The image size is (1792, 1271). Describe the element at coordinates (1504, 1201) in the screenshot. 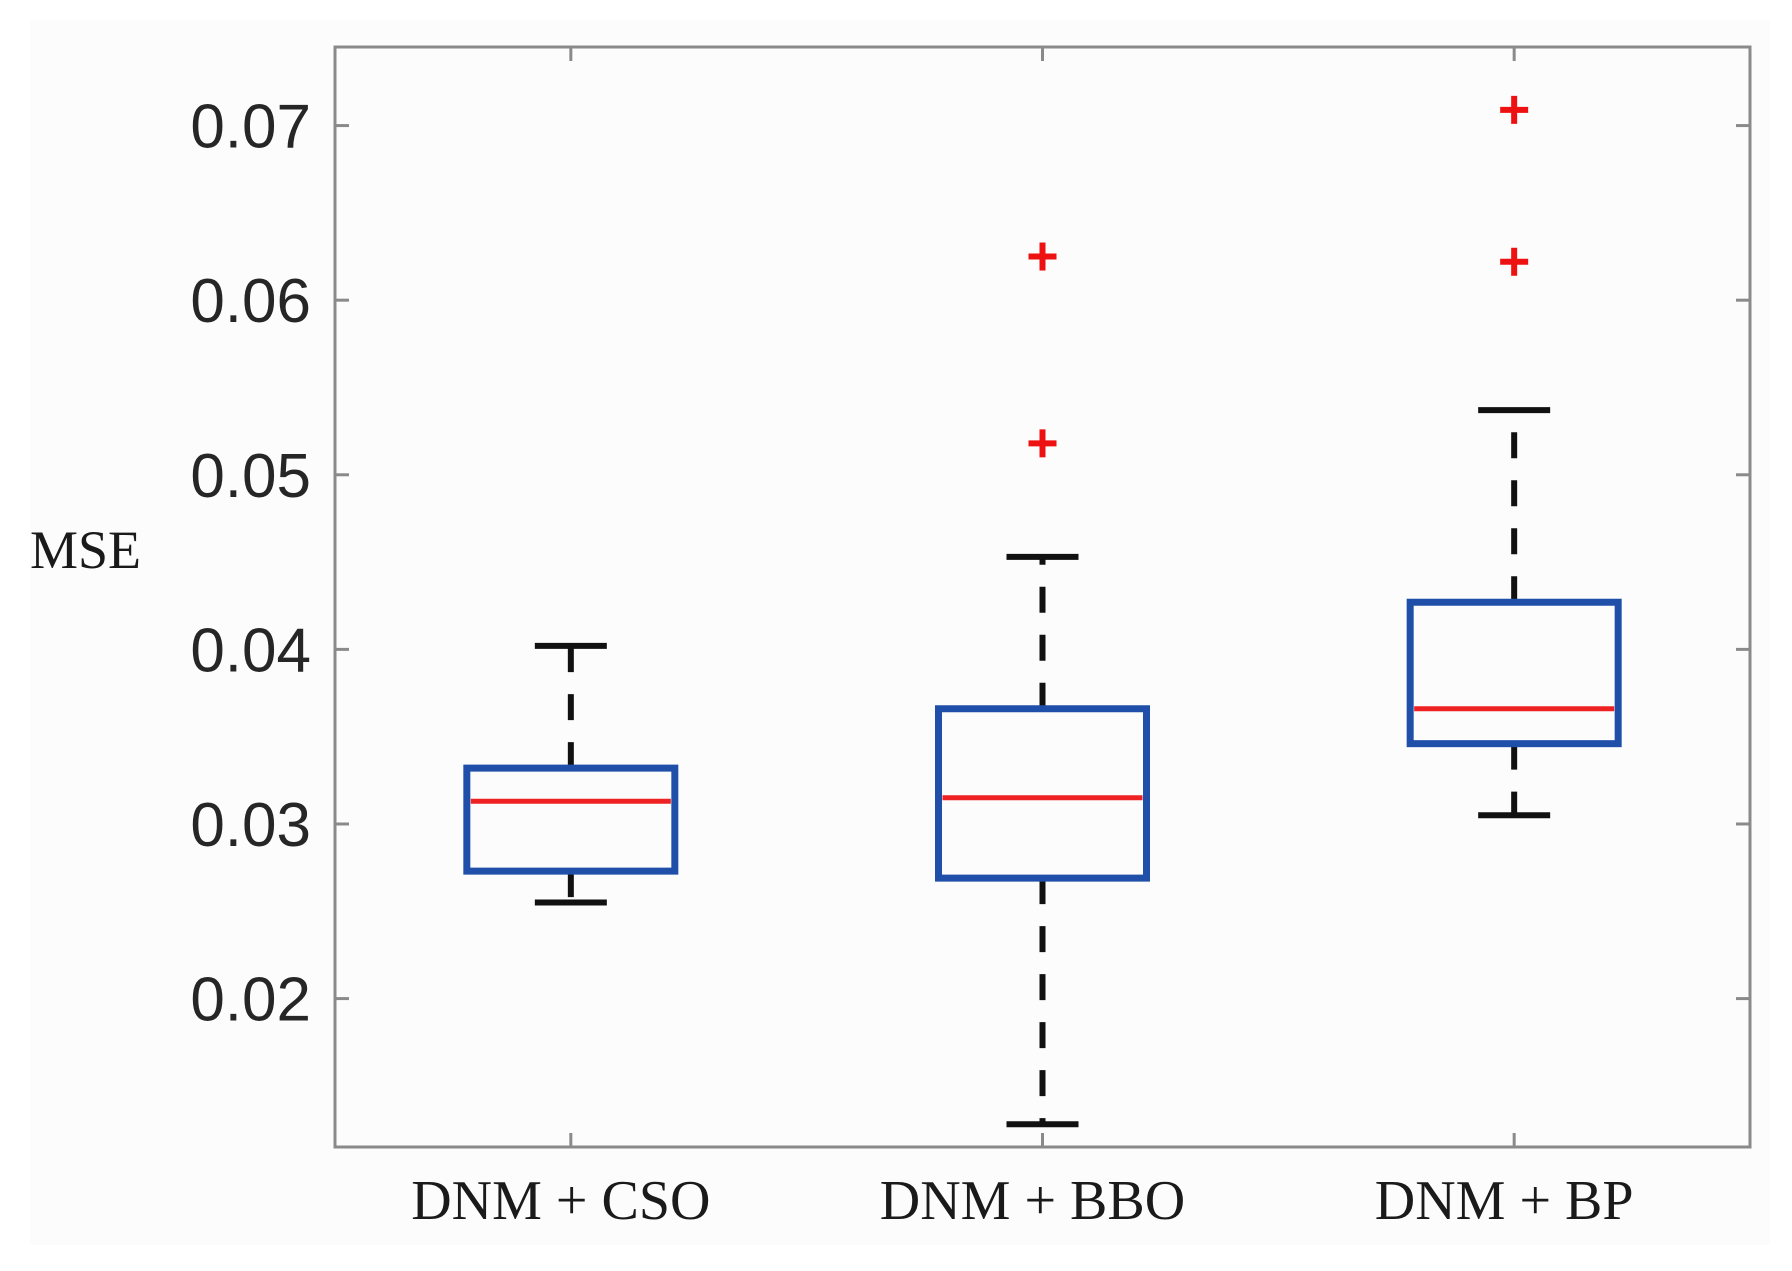

I see `x-category-label: DNM + BP` at that location.